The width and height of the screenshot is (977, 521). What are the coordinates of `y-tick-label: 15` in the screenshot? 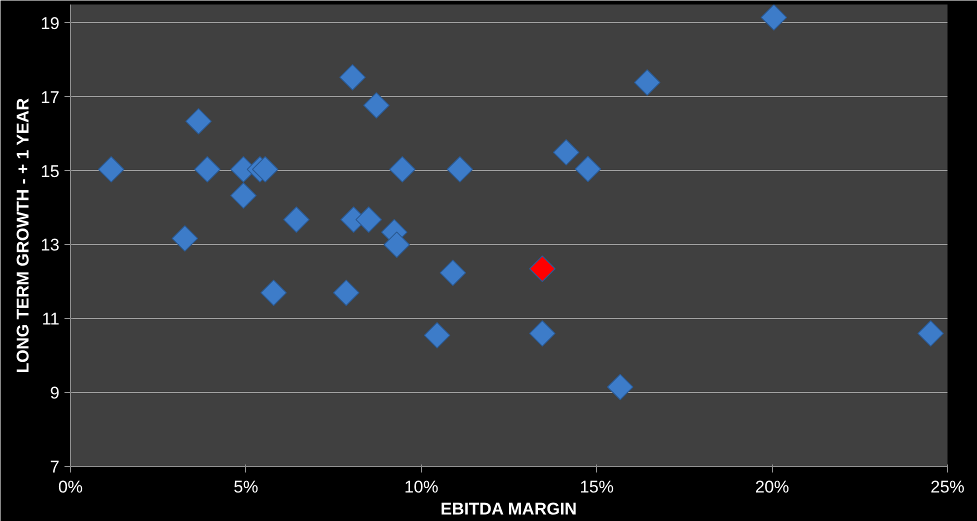 It's located at (50, 171).